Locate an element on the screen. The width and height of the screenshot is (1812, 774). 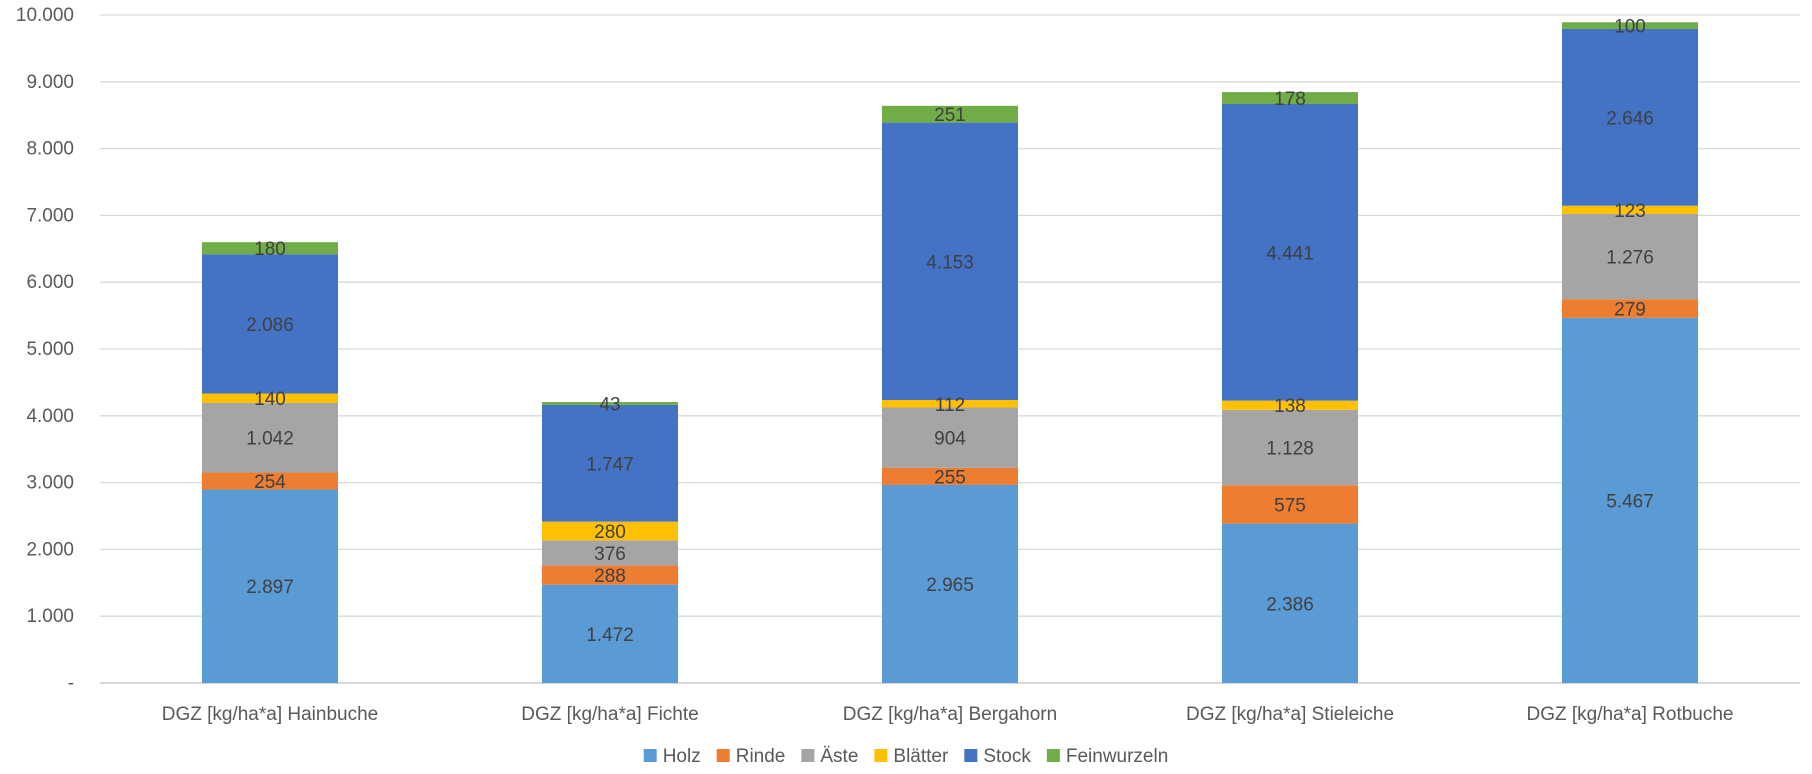
data-label: 1.042 is located at coordinates (270, 439).